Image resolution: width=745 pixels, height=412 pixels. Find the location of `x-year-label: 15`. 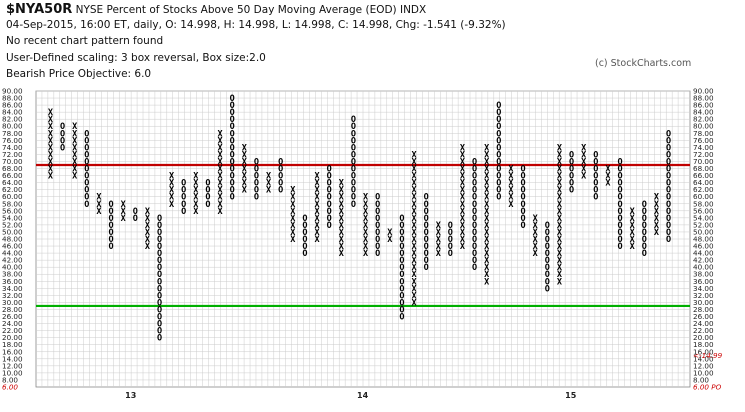

x-year-label: 15 is located at coordinates (571, 395).